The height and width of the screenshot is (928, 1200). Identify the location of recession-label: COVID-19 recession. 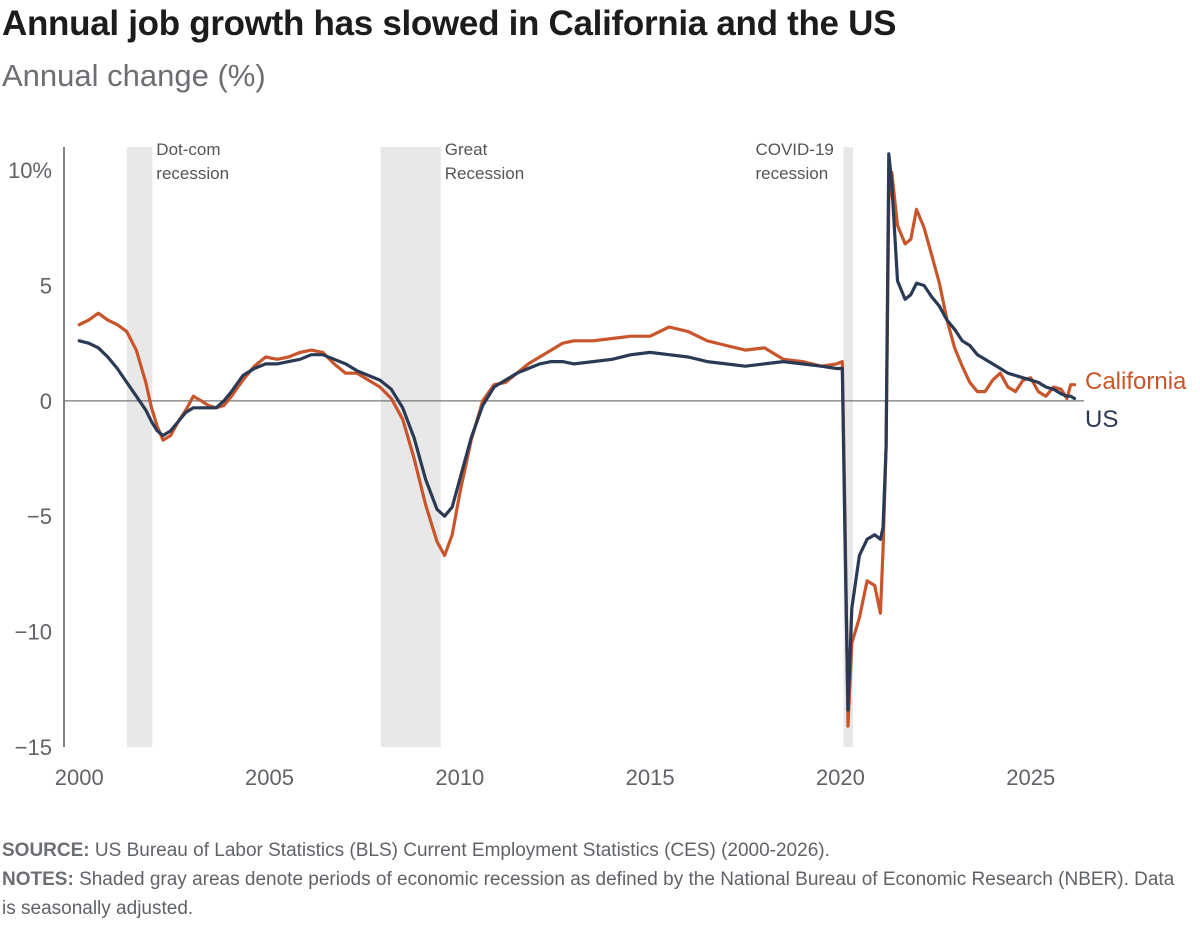
(794, 161).